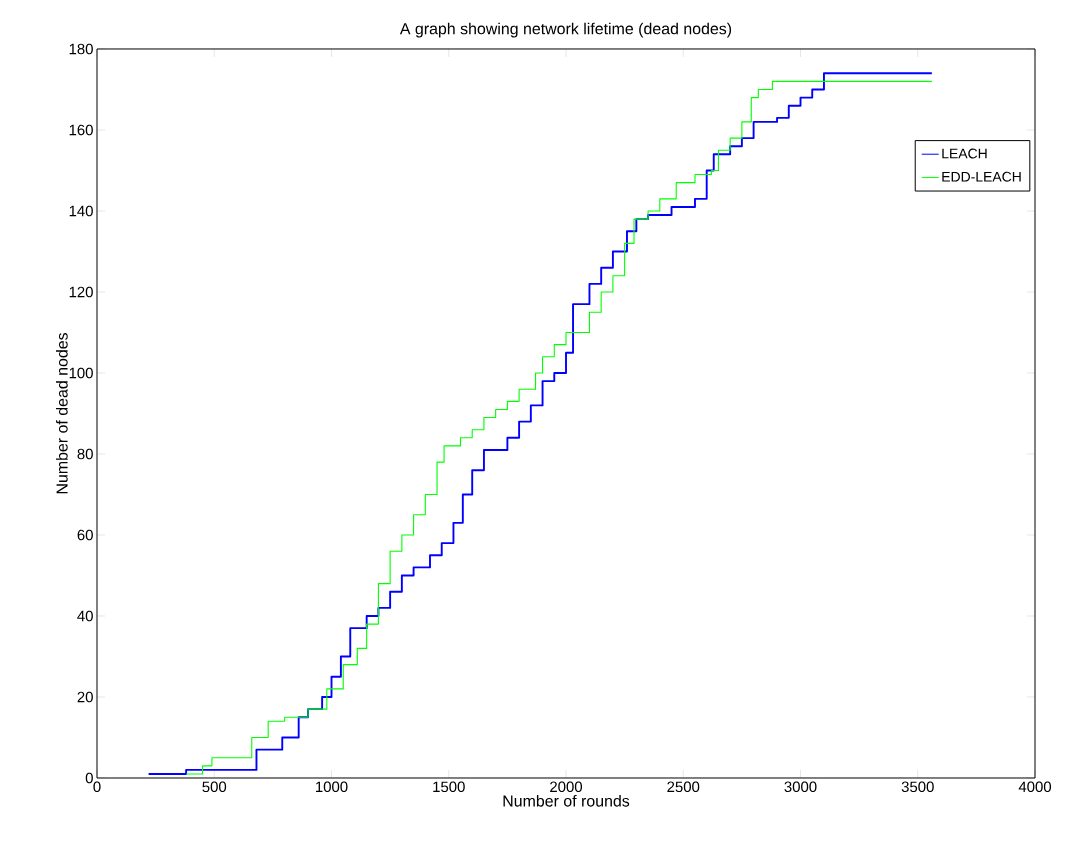 This screenshot has width=1066, height=855. I want to click on x-axis-title: Number of rounds, so click(566, 800).